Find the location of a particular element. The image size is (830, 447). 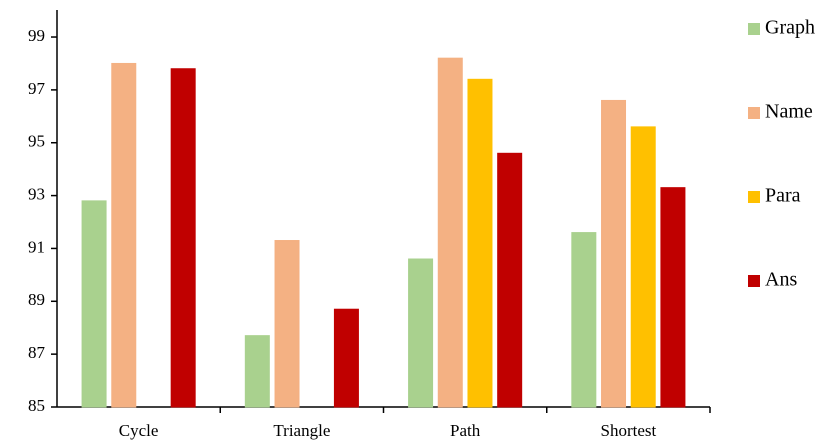

y-tick-label: 87 is located at coordinates (37, 352).